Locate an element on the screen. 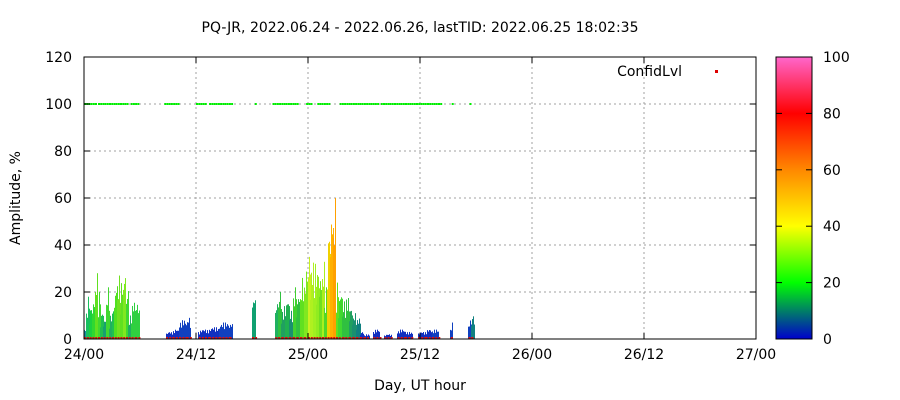 This screenshot has height=400, width=900. y-tick-label: 20 is located at coordinates (63, 293).